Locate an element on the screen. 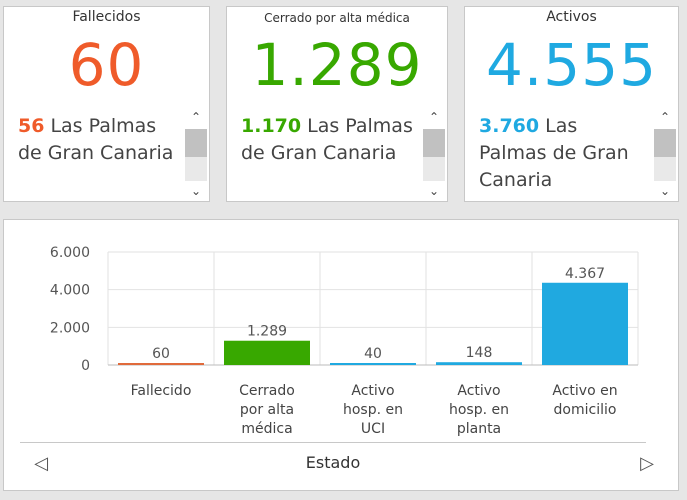 The image size is (687, 500). card-detail: 56 Las Palmas de Gran Canaria is located at coordinates (98, 140).